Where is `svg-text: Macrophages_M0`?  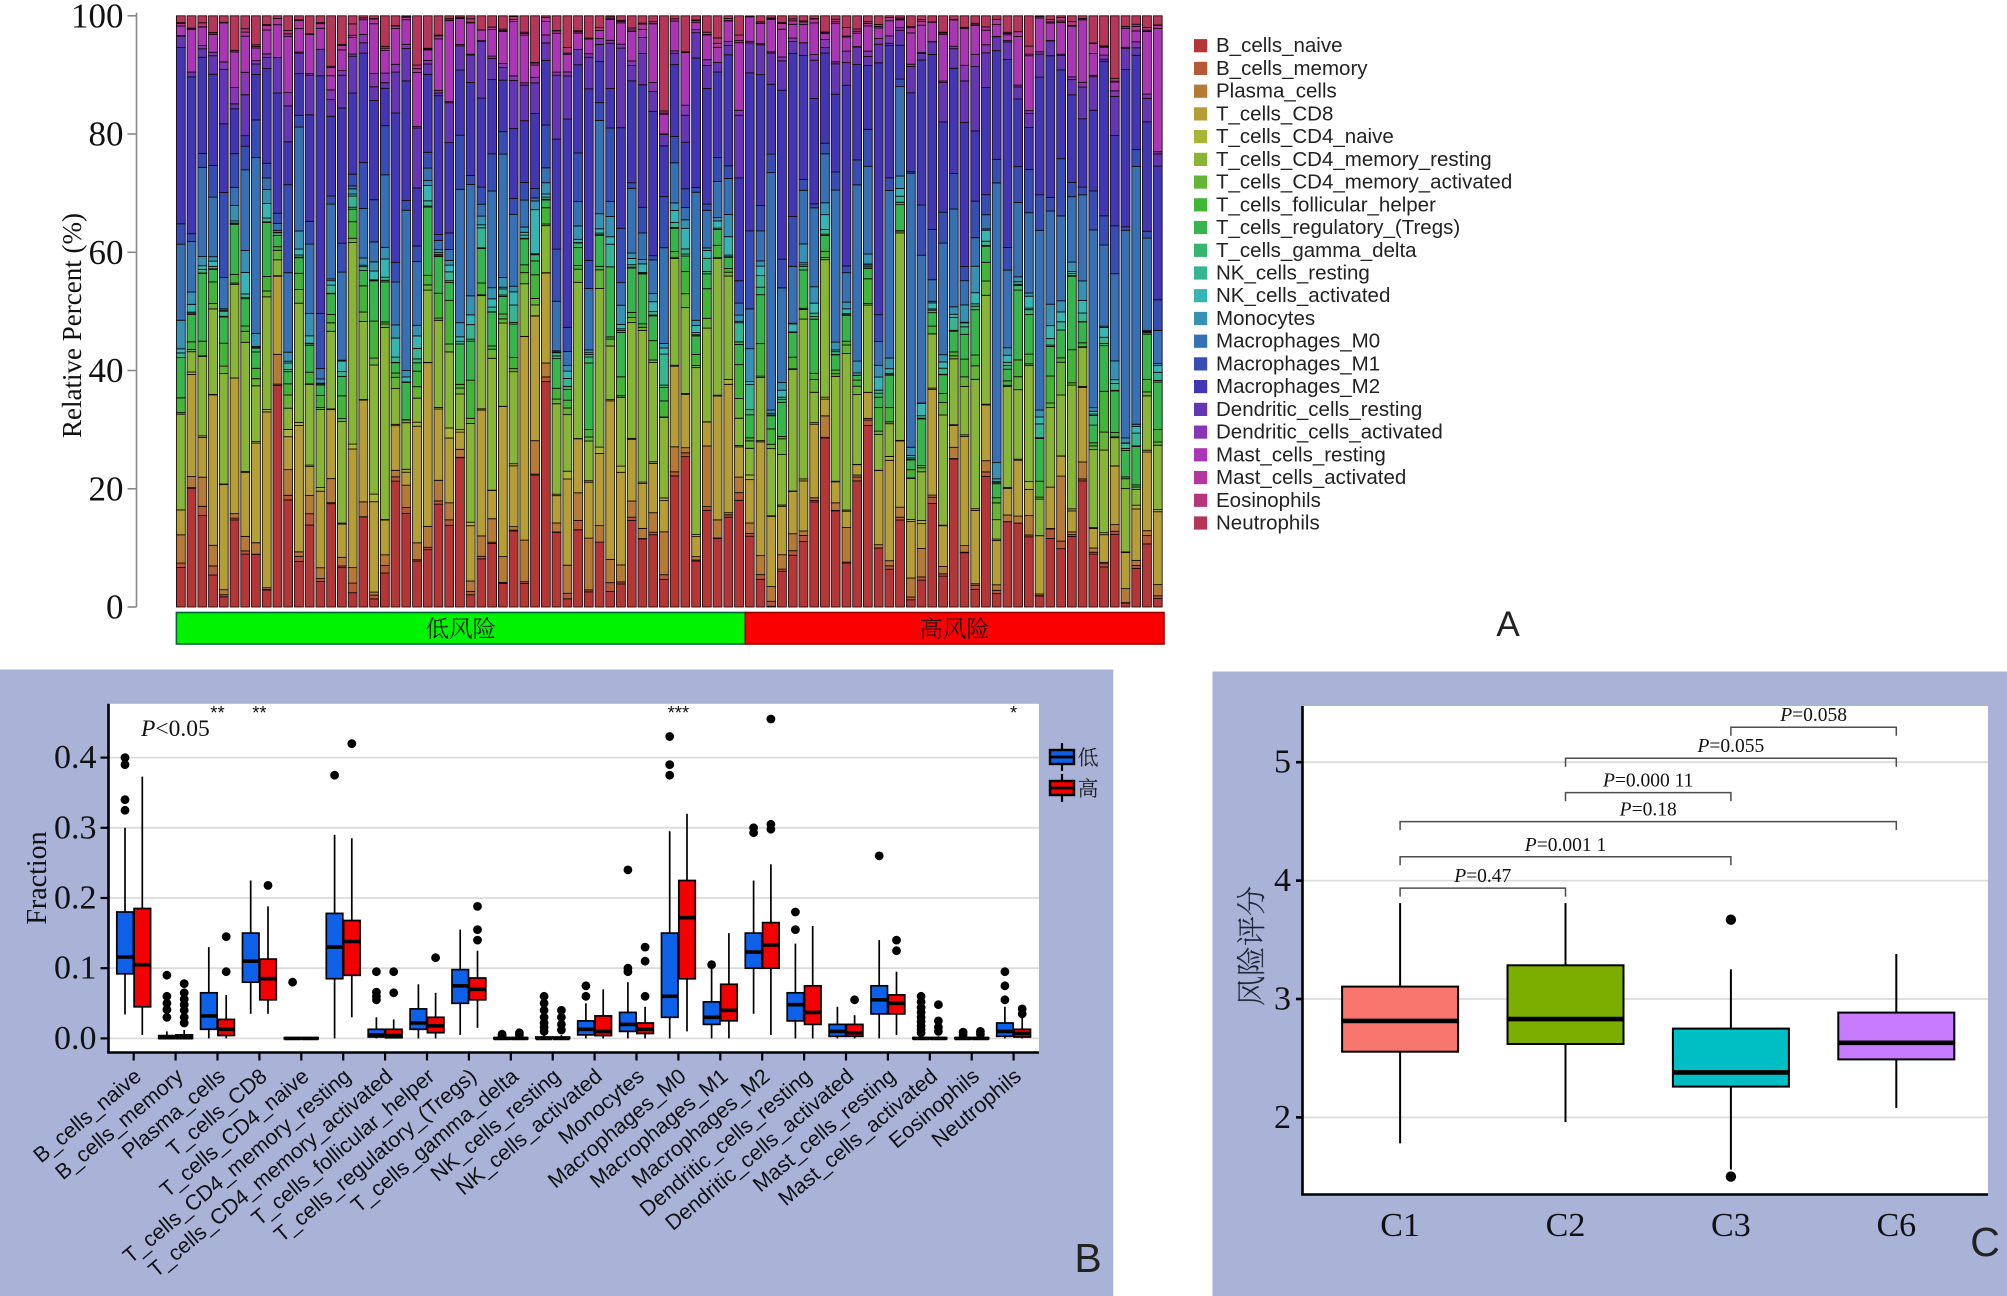 svg-text: Macrophages_M0 is located at coordinates (1298, 341).